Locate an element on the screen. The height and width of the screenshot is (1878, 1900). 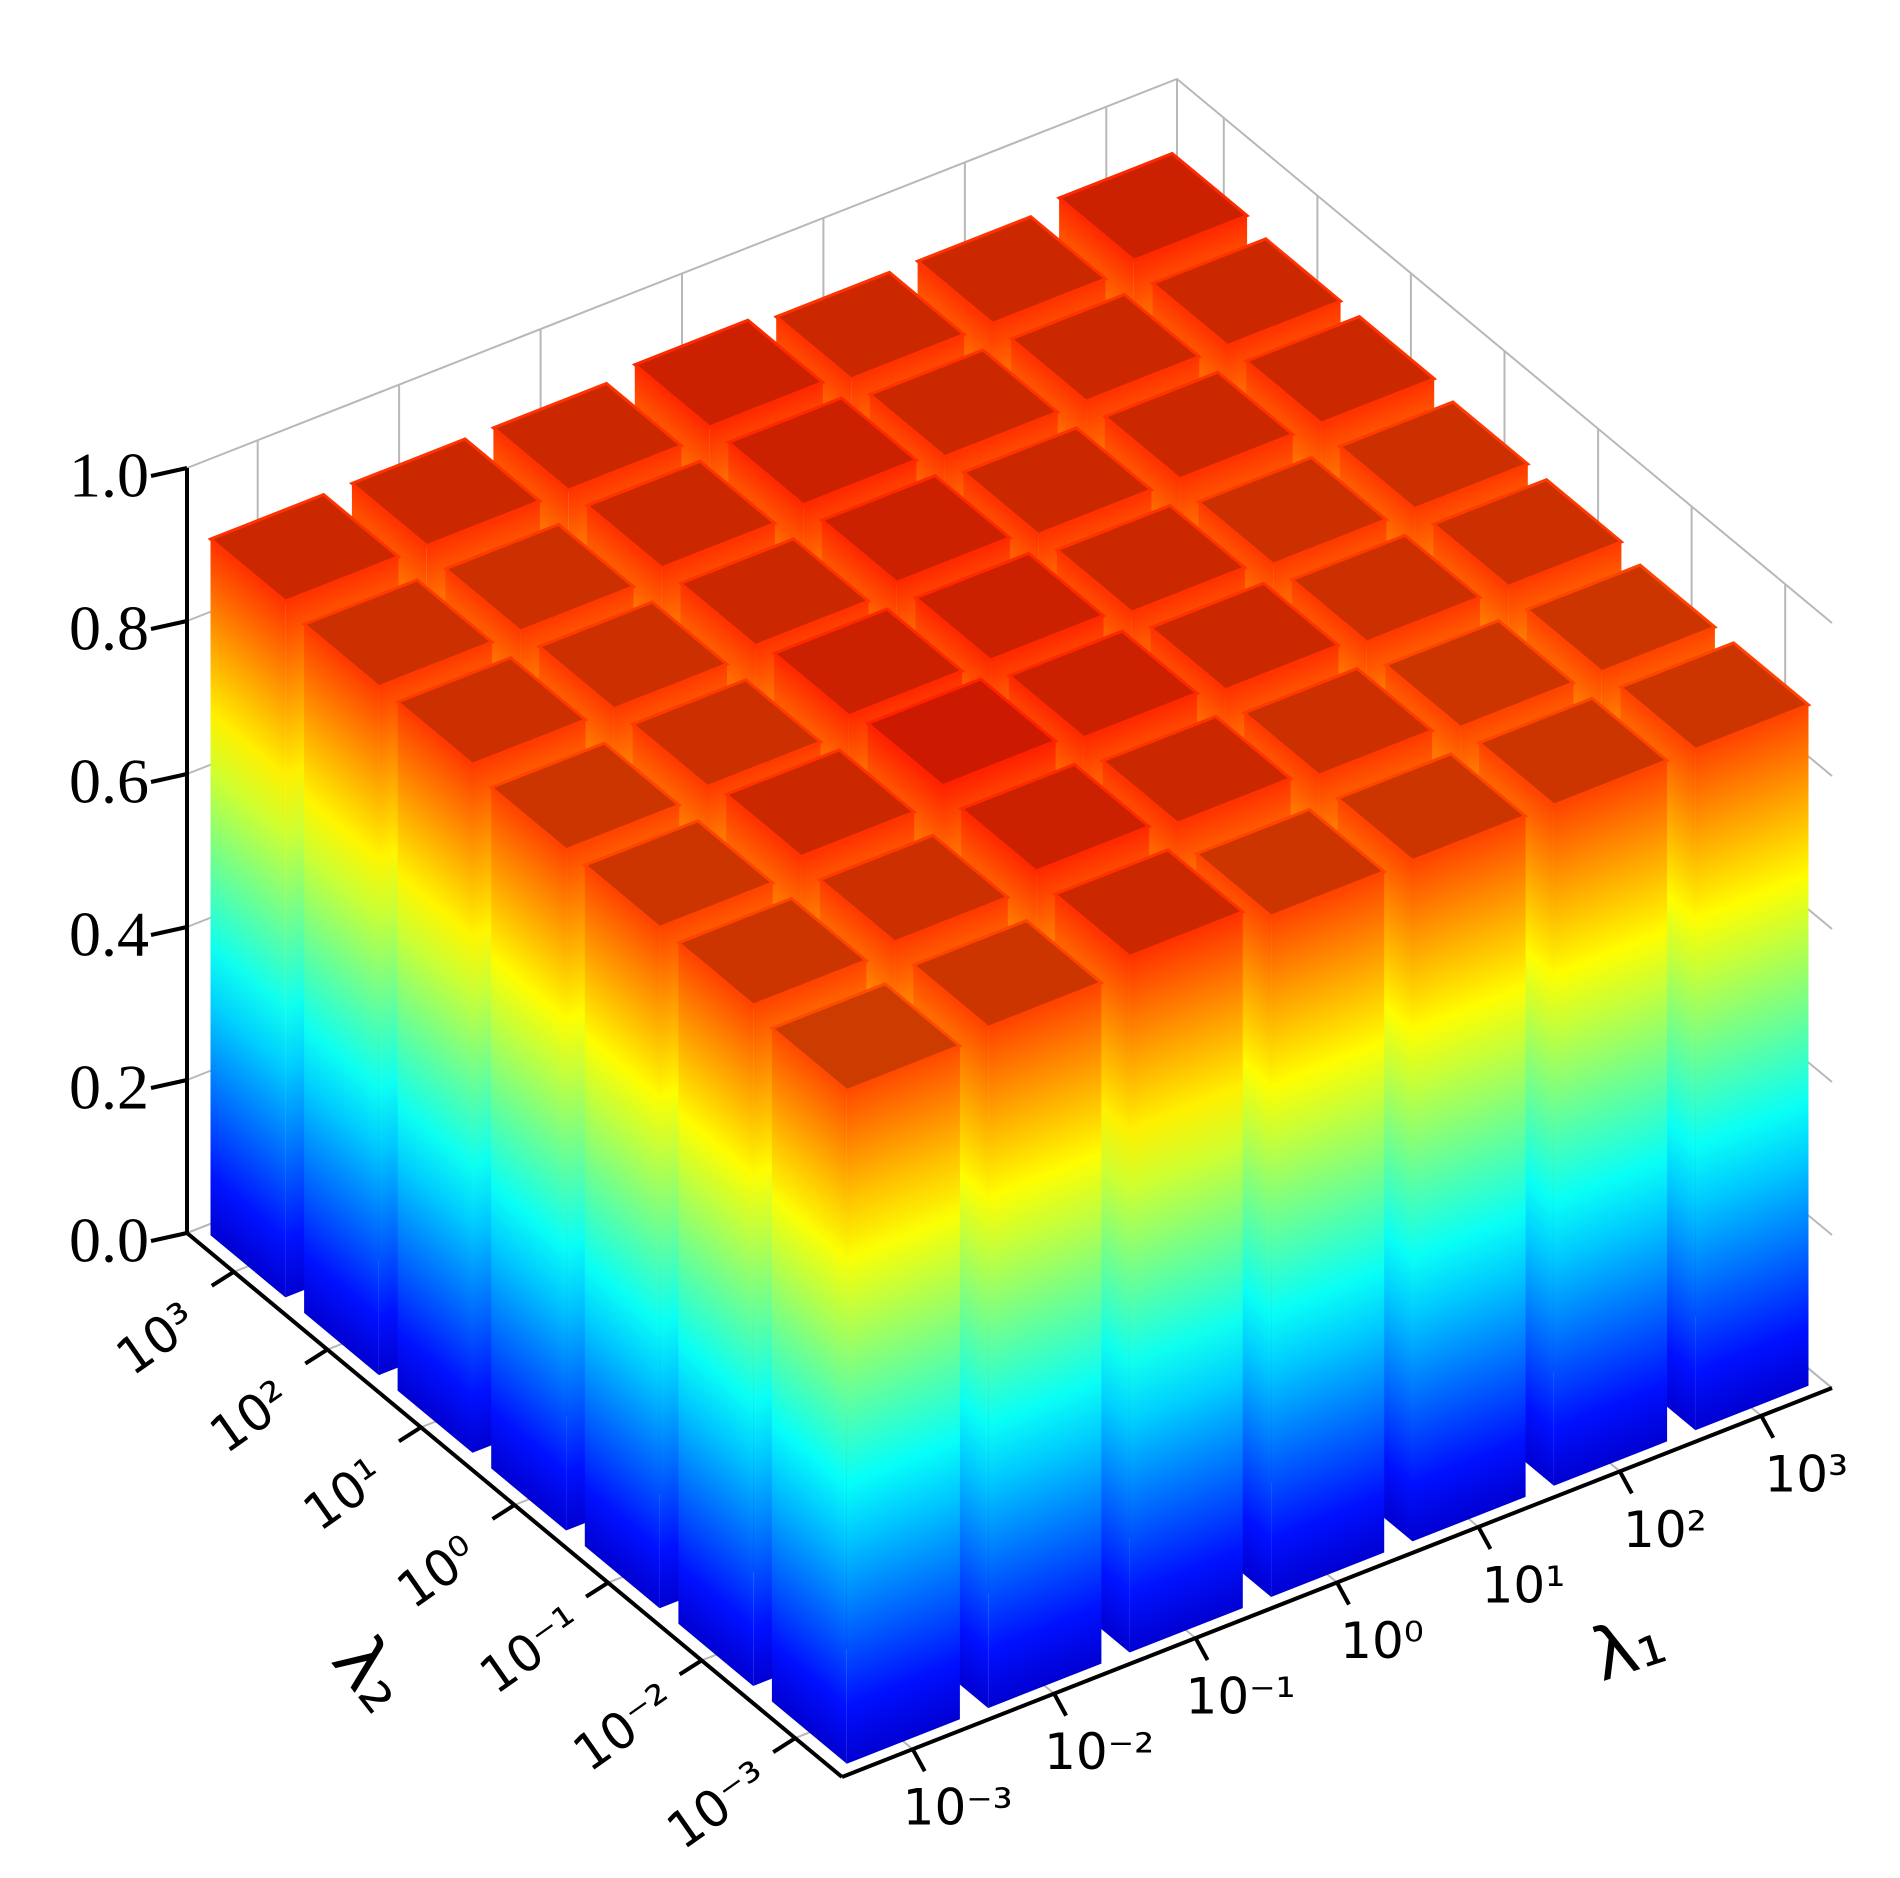
x-axis-label: λ₁ is located at coordinates (1628, 1647).